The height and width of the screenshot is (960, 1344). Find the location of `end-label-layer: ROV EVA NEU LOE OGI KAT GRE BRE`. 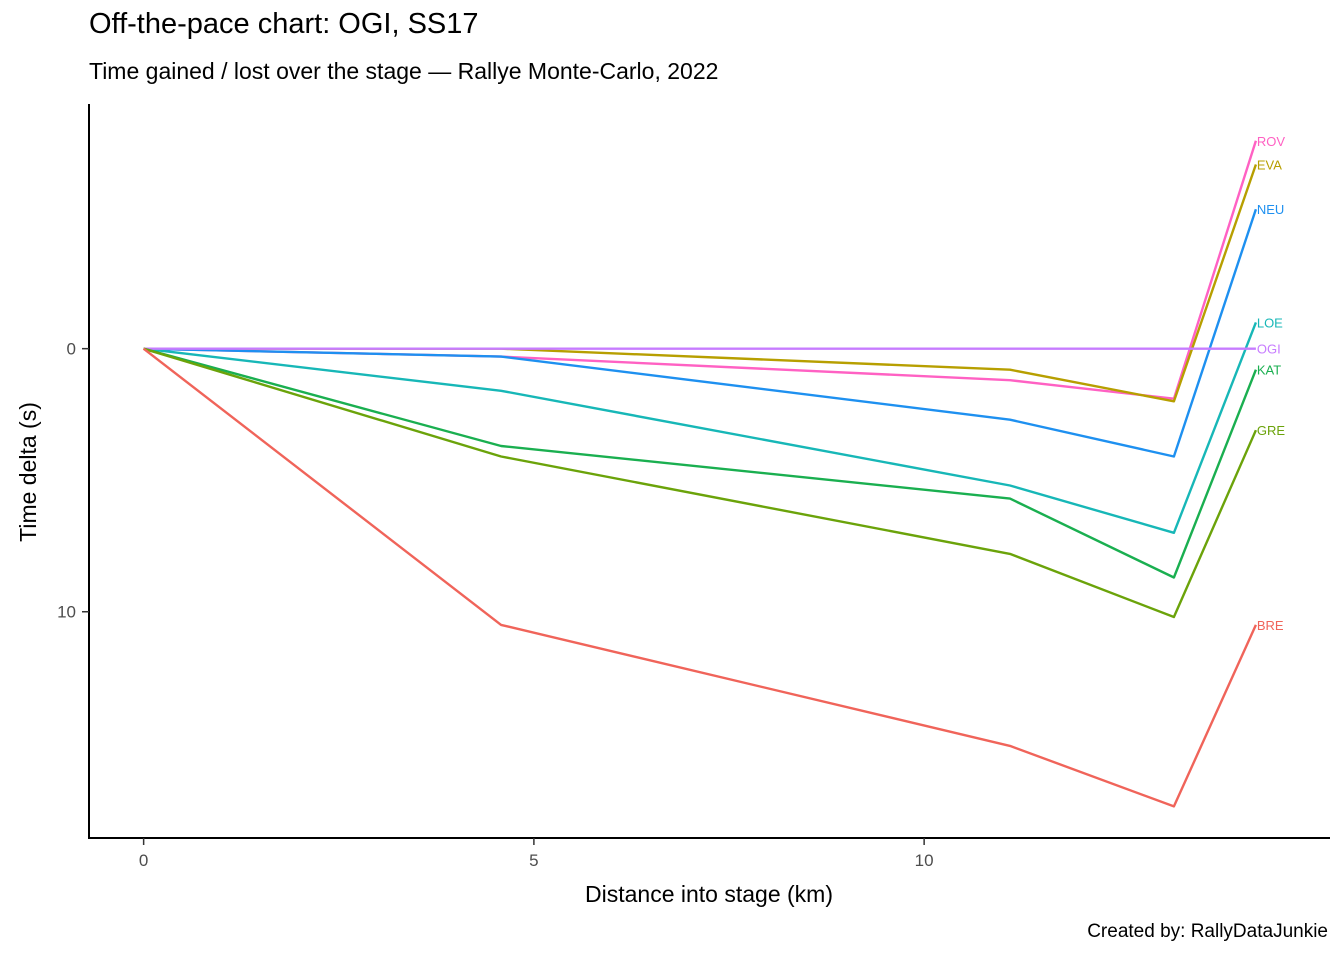

end-label-layer: ROV EVA NEU LOE OGI KAT GRE BRE is located at coordinates (1271, 383).